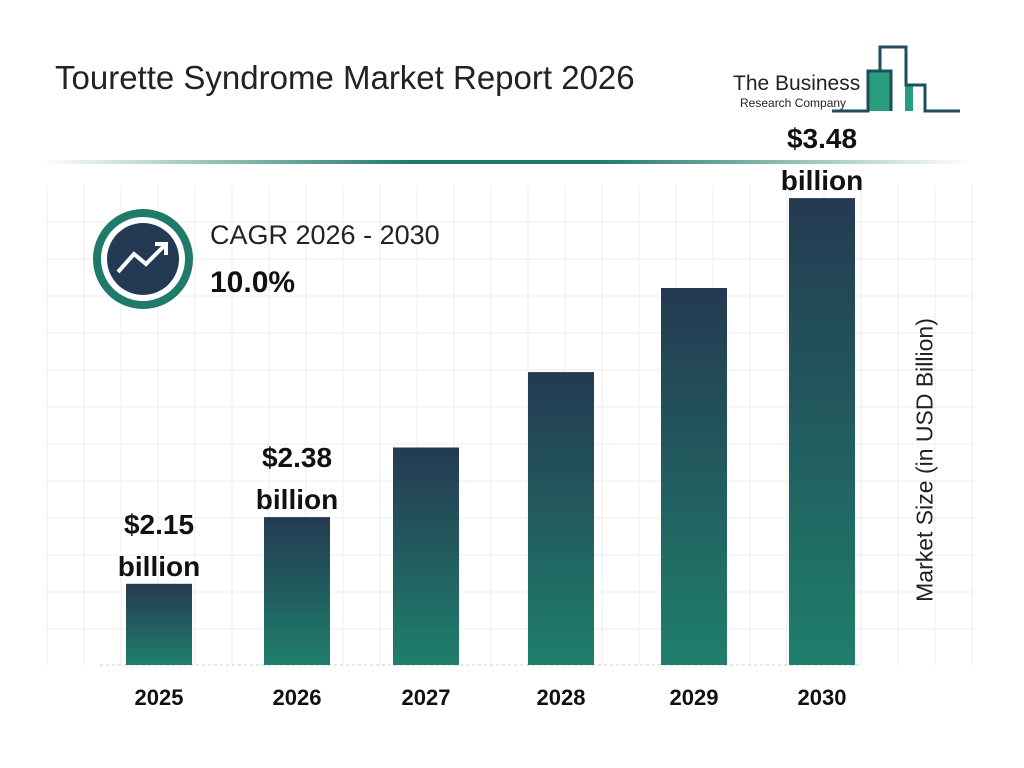 The image size is (1024, 768). What do you see at coordinates (797, 83) in the screenshot?
I see `logo-line1: The Business` at bounding box center [797, 83].